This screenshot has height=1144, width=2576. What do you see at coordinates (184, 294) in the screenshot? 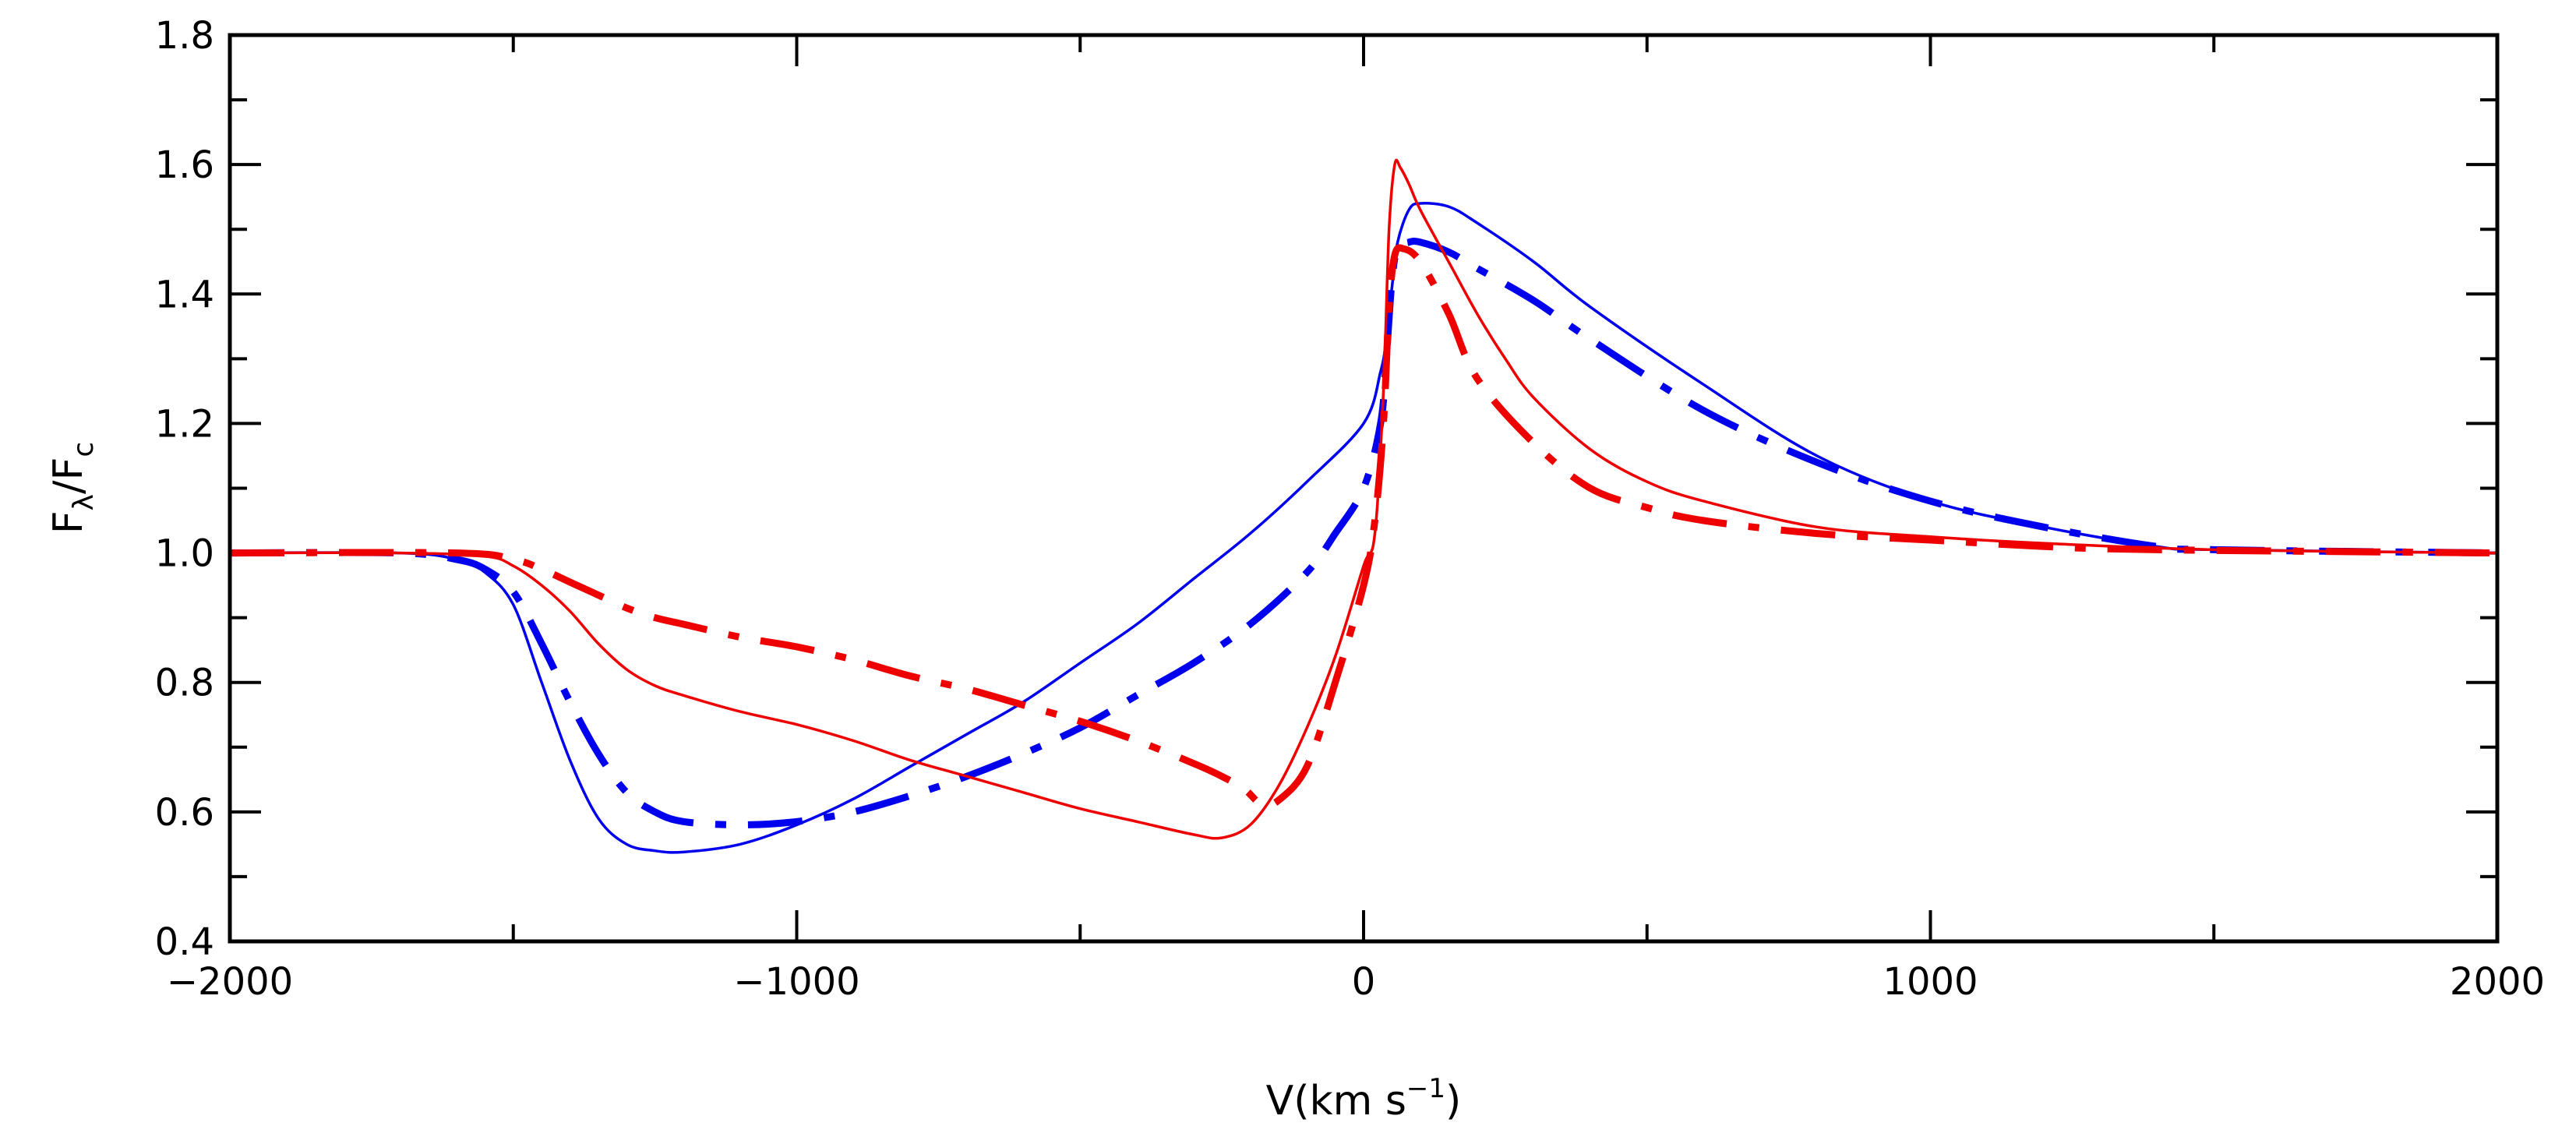
I see `y-tick-label: 1.4` at bounding box center [184, 294].